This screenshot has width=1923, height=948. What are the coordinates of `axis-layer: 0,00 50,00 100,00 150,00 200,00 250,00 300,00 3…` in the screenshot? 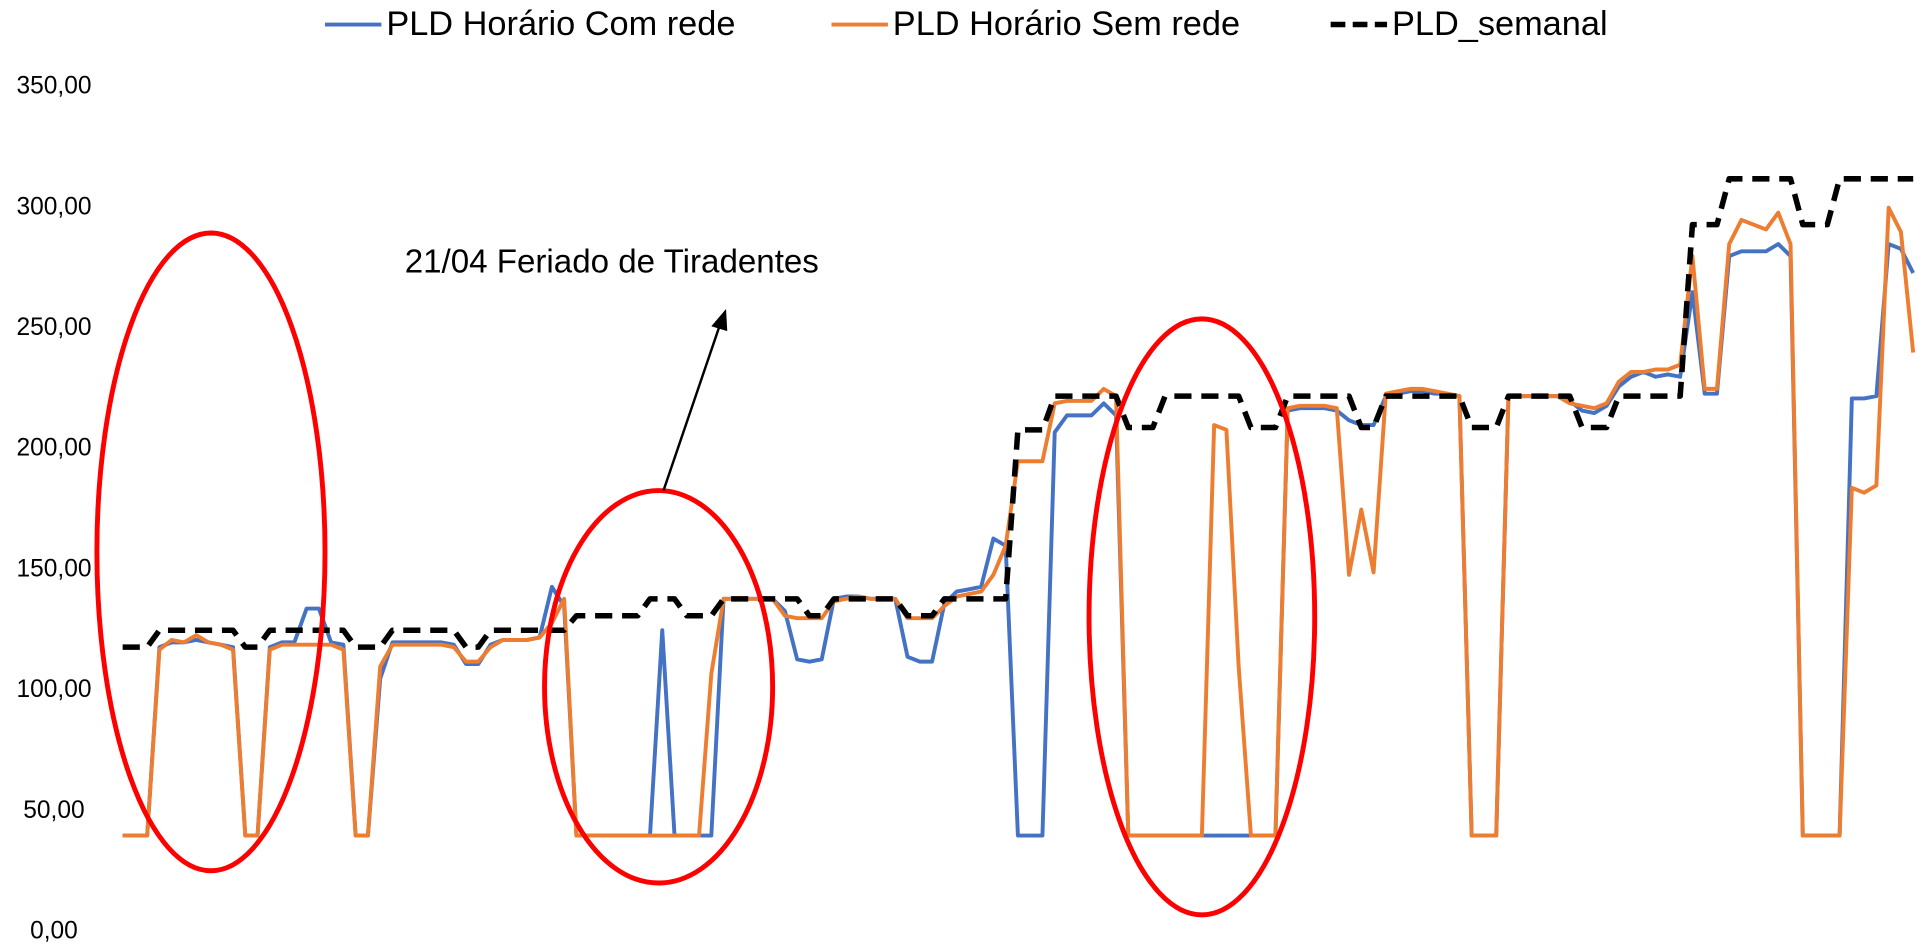 It's located at (53, 509).